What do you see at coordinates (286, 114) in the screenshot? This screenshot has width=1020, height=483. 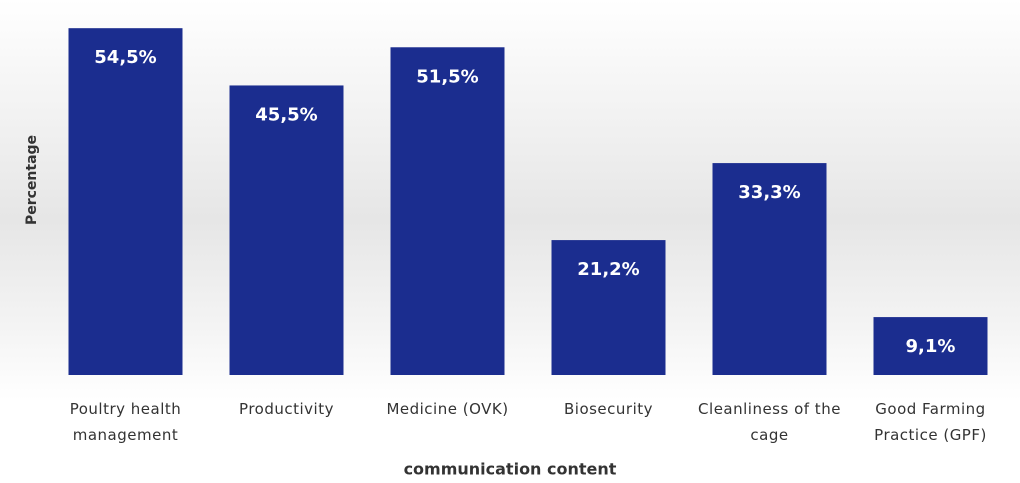 I see `data-label: 45,5%` at bounding box center [286, 114].